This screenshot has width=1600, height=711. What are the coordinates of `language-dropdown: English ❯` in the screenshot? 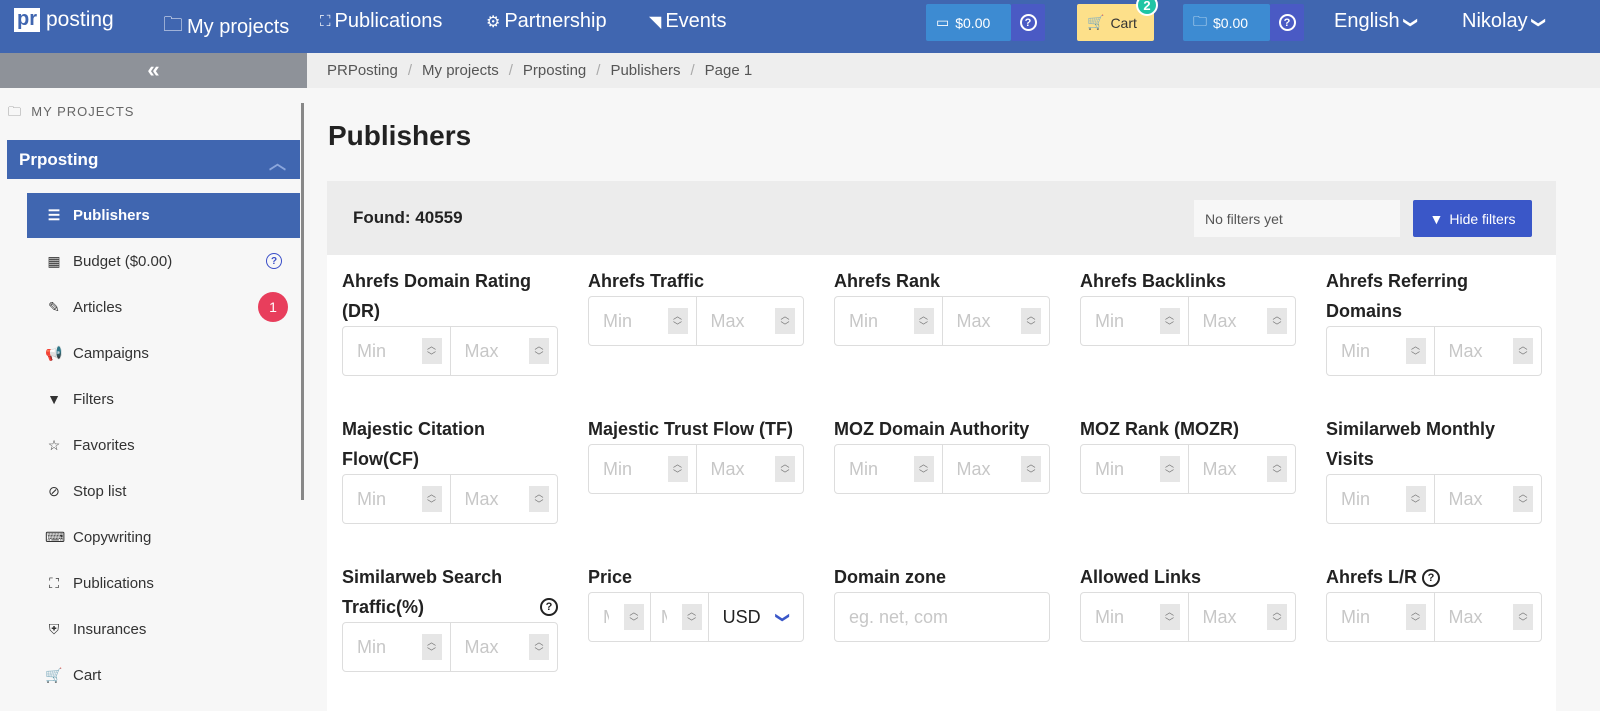 It's located at (1377, 21).